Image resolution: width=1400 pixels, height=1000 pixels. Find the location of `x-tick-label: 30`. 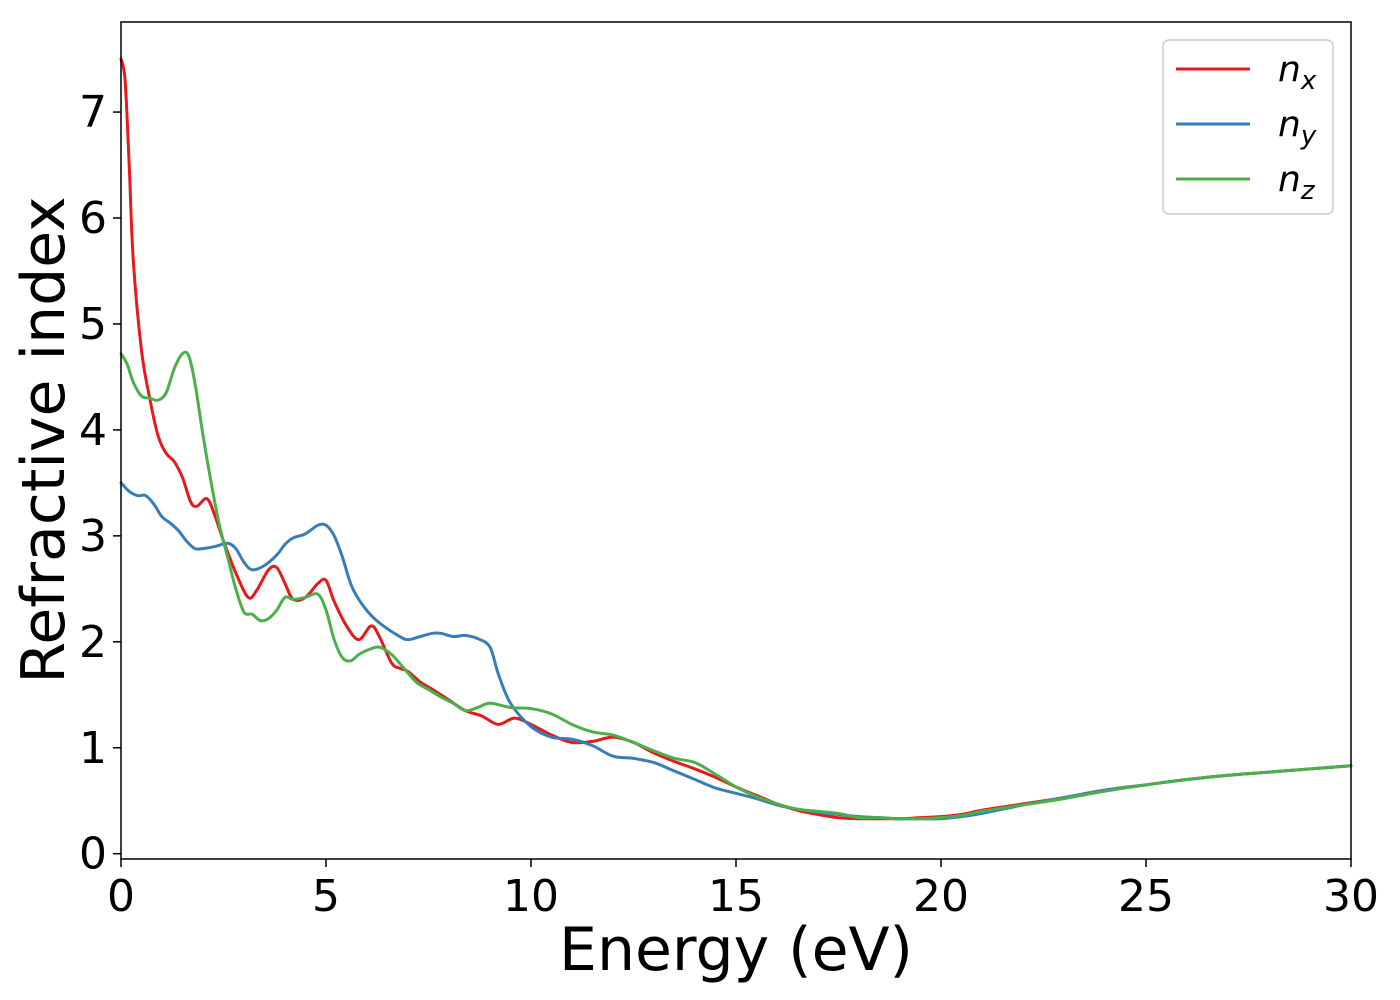

x-tick-label: 30 is located at coordinates (1351, 896).